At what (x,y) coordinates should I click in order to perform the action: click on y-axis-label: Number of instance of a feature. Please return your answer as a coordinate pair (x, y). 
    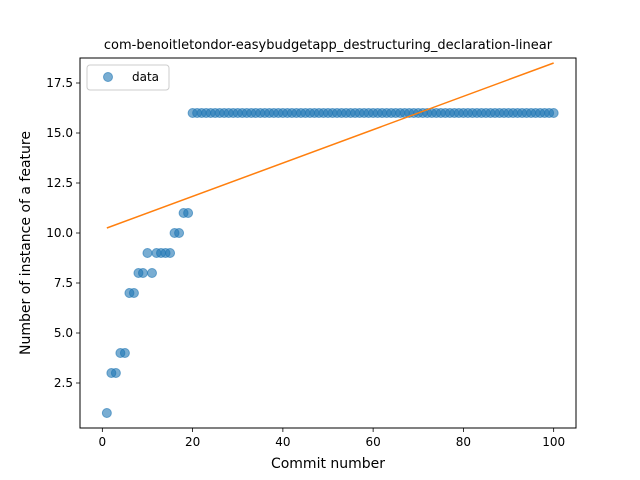
    Looking at the image, I should click on (26, 243).